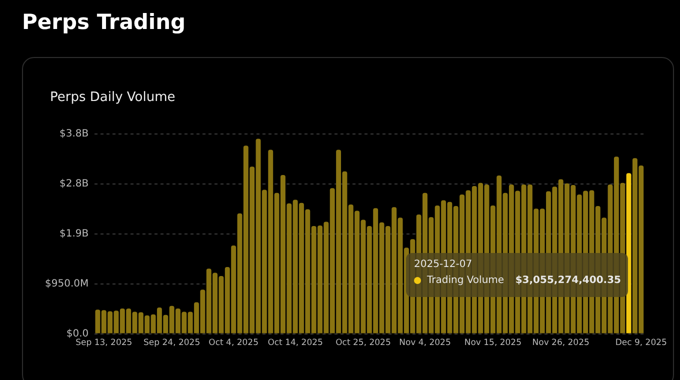 The height and width of the screenshot is (380, 680). What do you see at coordinates (74, 184) in the screenshot?
I see `y-tick-label: $2.8B` at bounding box center [74, 184].